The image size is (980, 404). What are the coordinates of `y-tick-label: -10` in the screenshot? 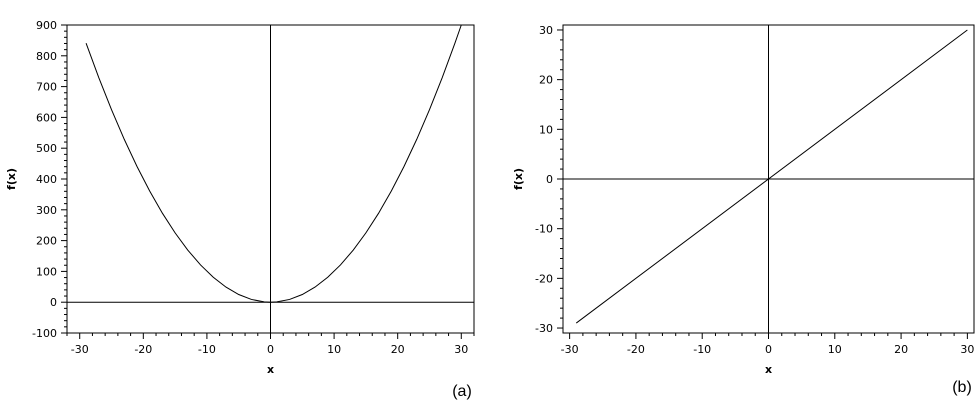 It's located at (544, 229).